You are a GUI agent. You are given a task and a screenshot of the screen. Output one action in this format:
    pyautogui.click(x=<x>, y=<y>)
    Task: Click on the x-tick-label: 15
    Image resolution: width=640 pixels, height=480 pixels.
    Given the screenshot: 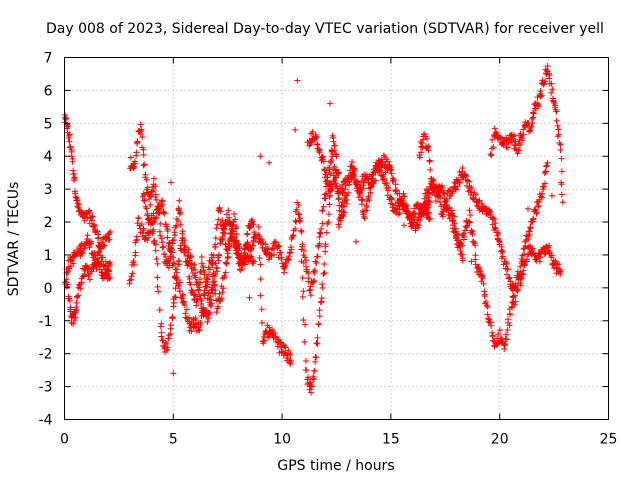 What is the action you would take?
    pyautogui.click(x=391, y=440)
    